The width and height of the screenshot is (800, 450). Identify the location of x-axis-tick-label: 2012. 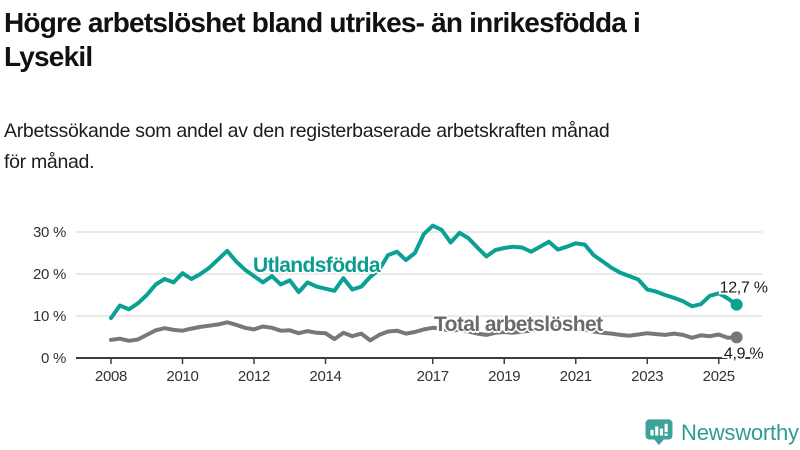
(254, 376).